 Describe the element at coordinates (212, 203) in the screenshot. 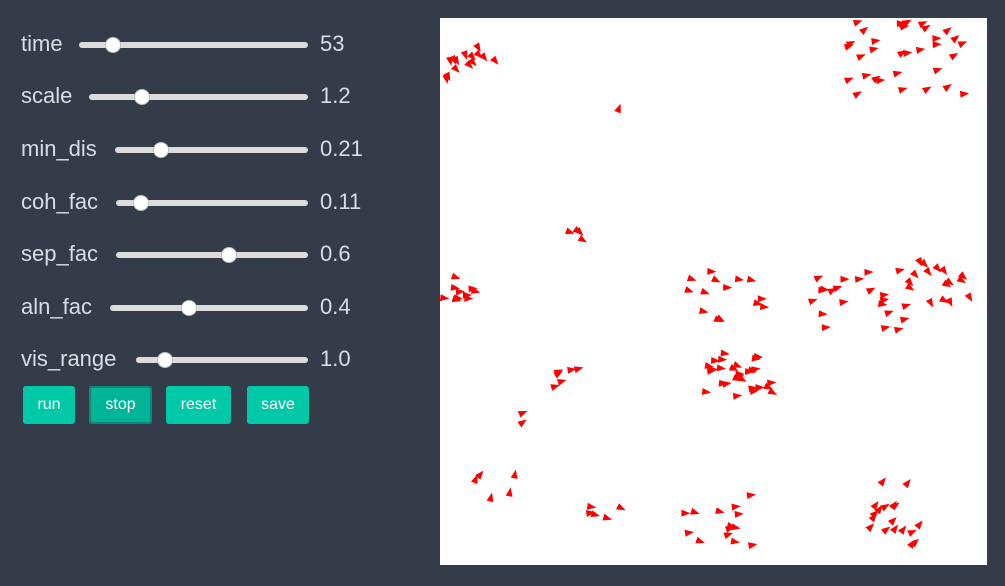

I see `coh-fac-slider` at that location.